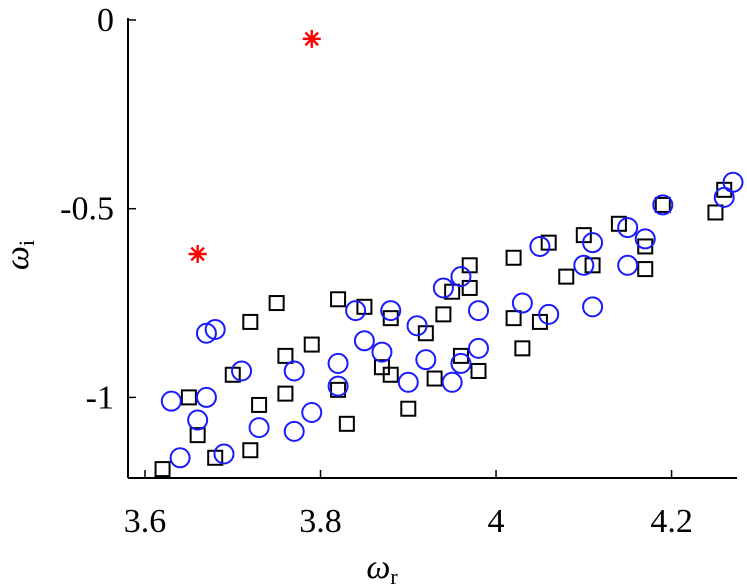 The image size is (747, 586). Describe the element at coordinates (145, 521) in the screenshot. I see `x-tick-label: 3.6` at that location.